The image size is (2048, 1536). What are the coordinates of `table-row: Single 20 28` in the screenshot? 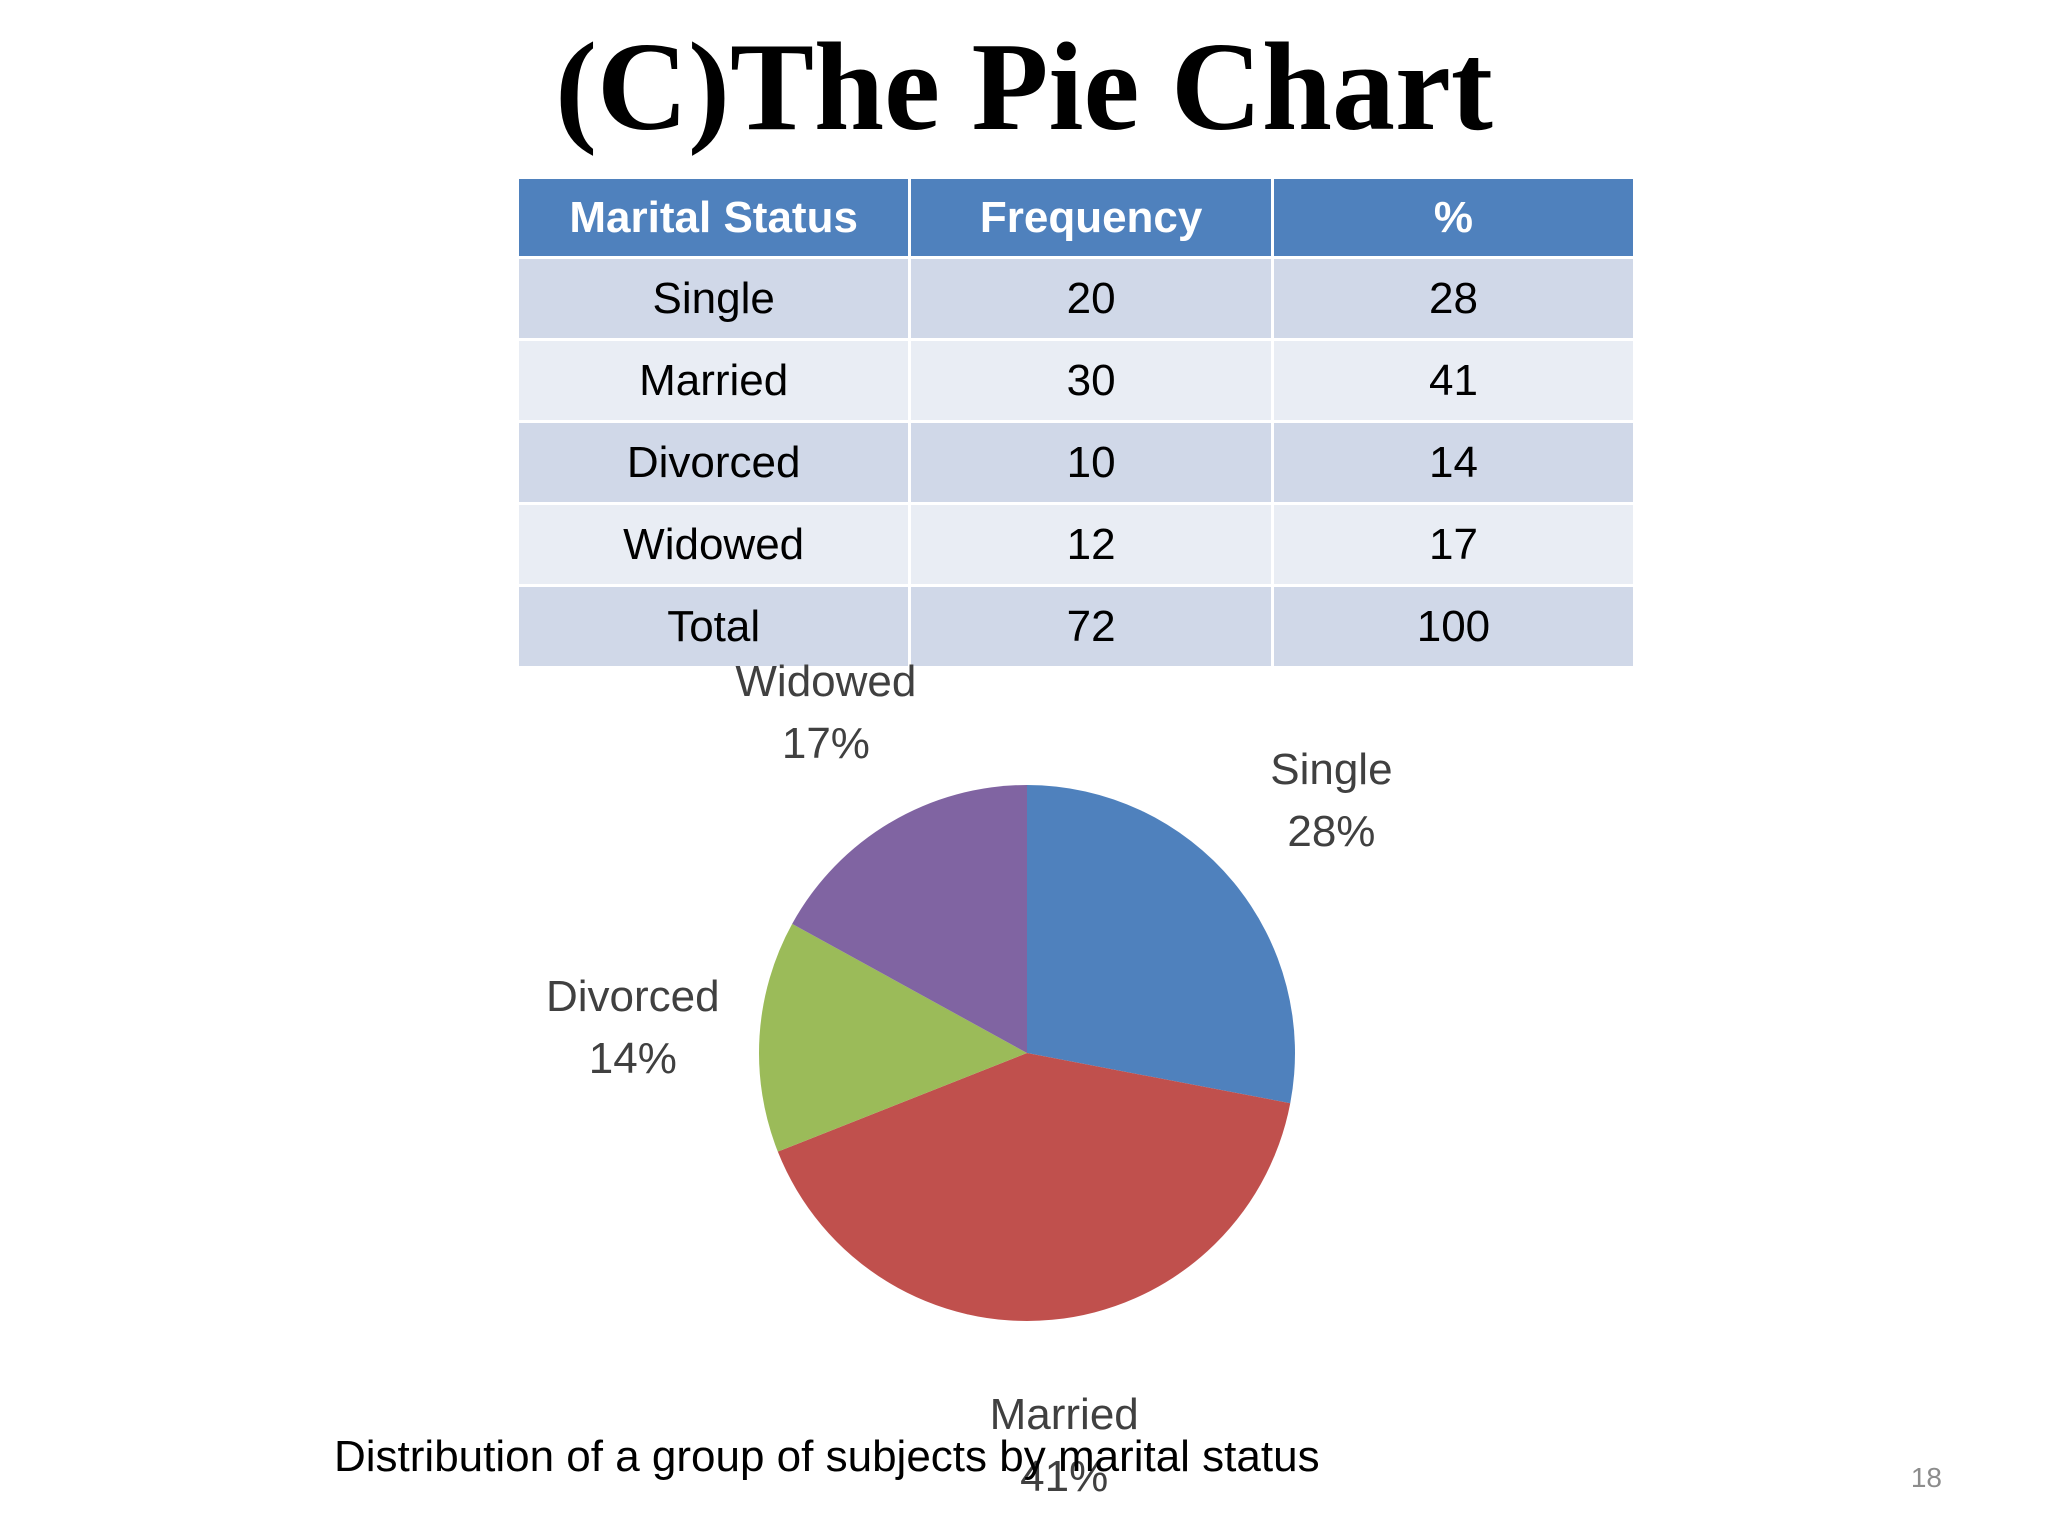 It's located at (1076, 298).